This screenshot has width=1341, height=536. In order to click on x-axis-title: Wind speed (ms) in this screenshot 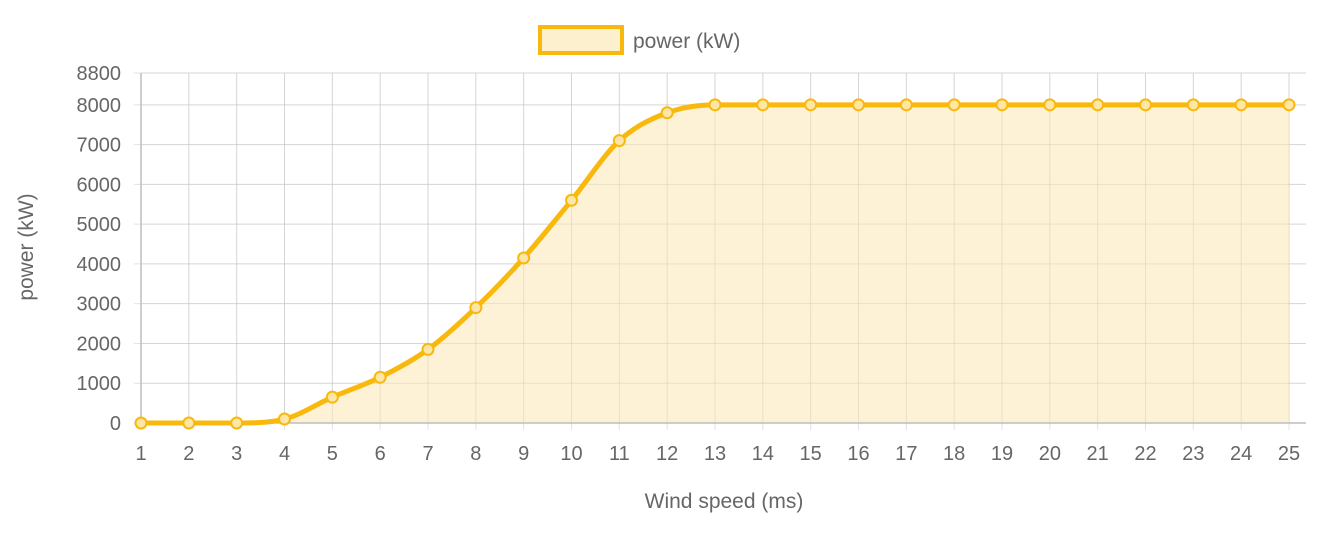, I will do `click(724, 501)`.